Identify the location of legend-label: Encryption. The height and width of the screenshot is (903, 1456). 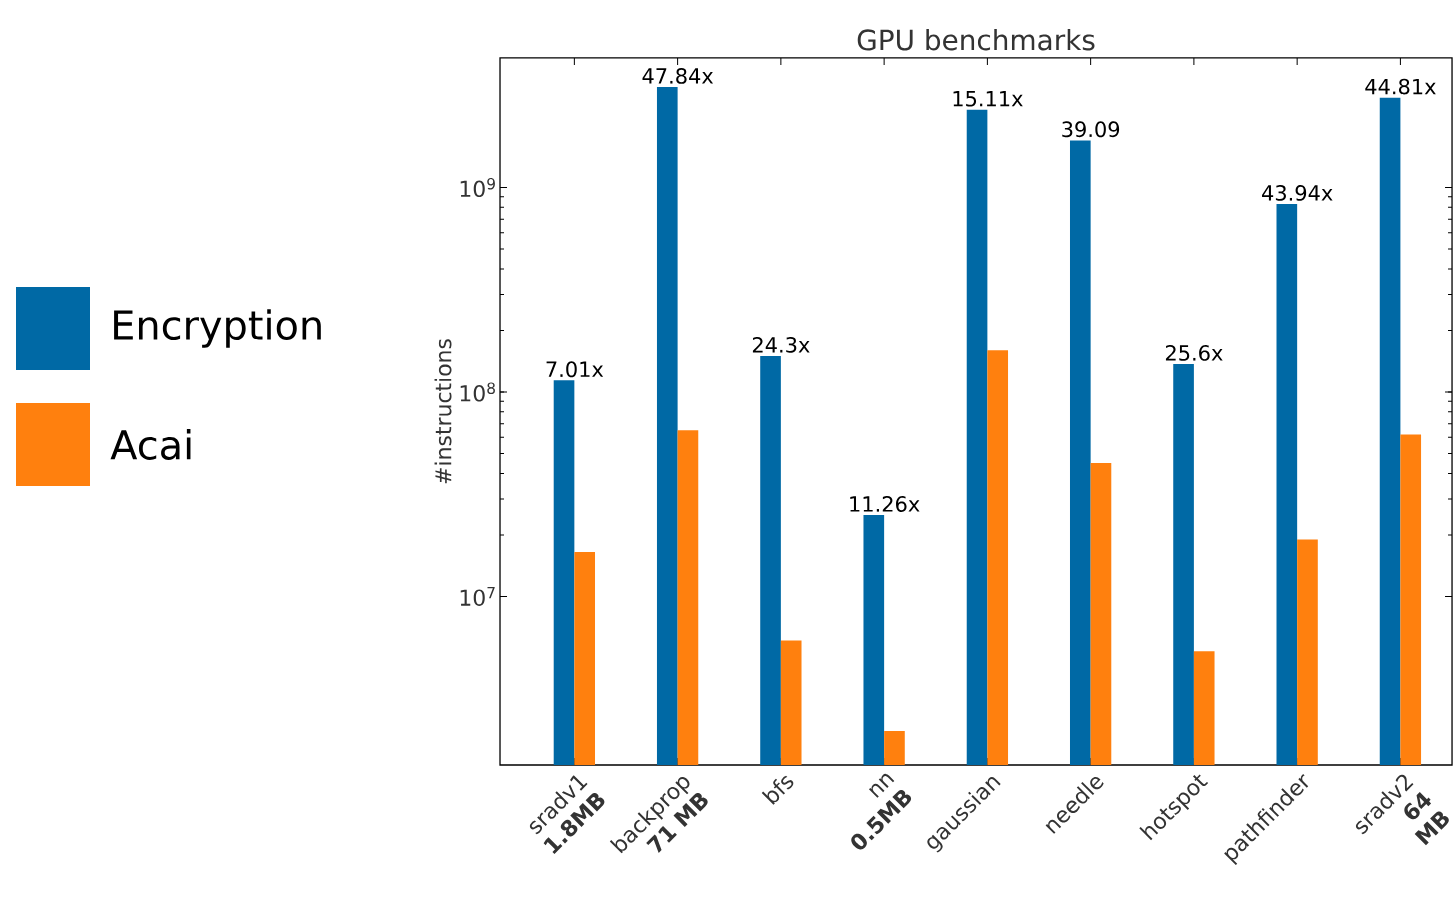
(217, 328).